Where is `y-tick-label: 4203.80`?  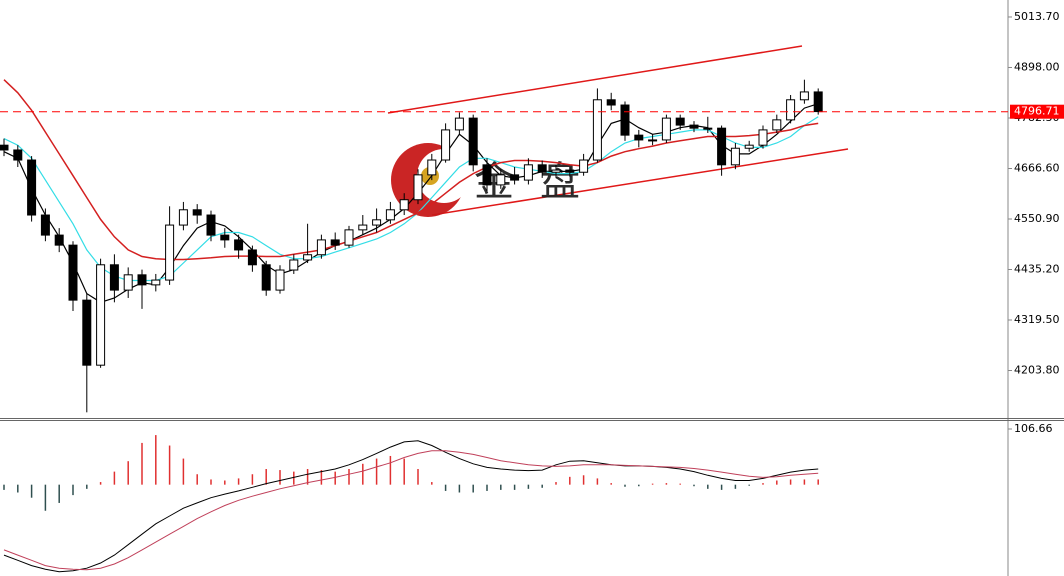
y-tick-label: 4203.80 is located at coordinates (1037, 370).